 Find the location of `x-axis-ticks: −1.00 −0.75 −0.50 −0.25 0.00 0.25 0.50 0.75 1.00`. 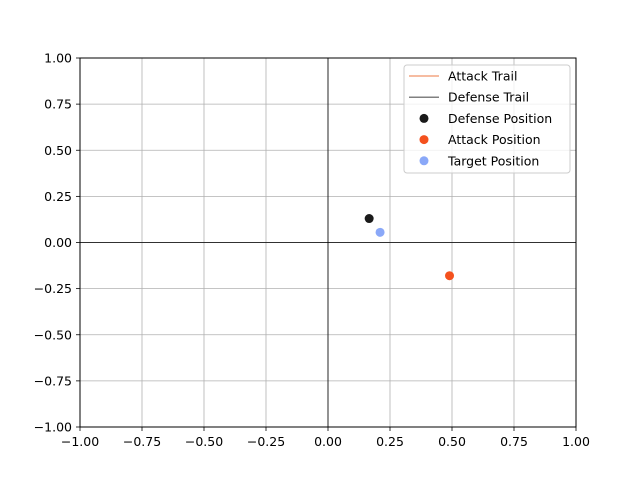

x-axis-ticks: −1.00 −0.75 −0.50 −0.25 0.00 0.25 0.50 0.75 1.00 is located at coordinates (325, 438).